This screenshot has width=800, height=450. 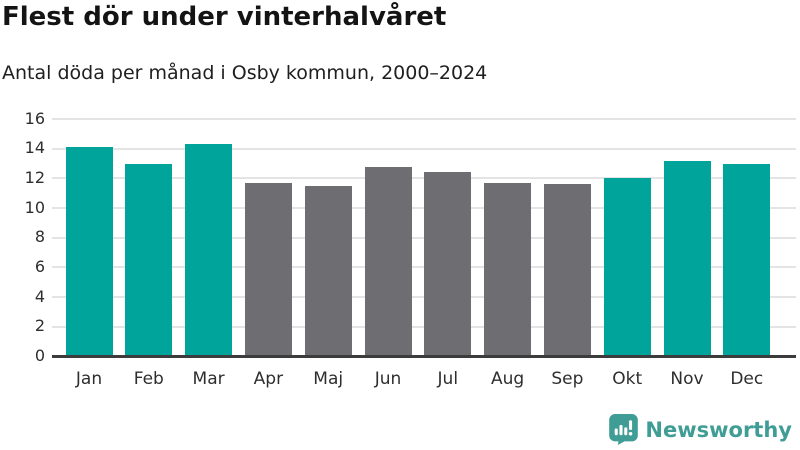 I want to click on newsworthy-logo: Newsworthy, so click(x=700, y=429).